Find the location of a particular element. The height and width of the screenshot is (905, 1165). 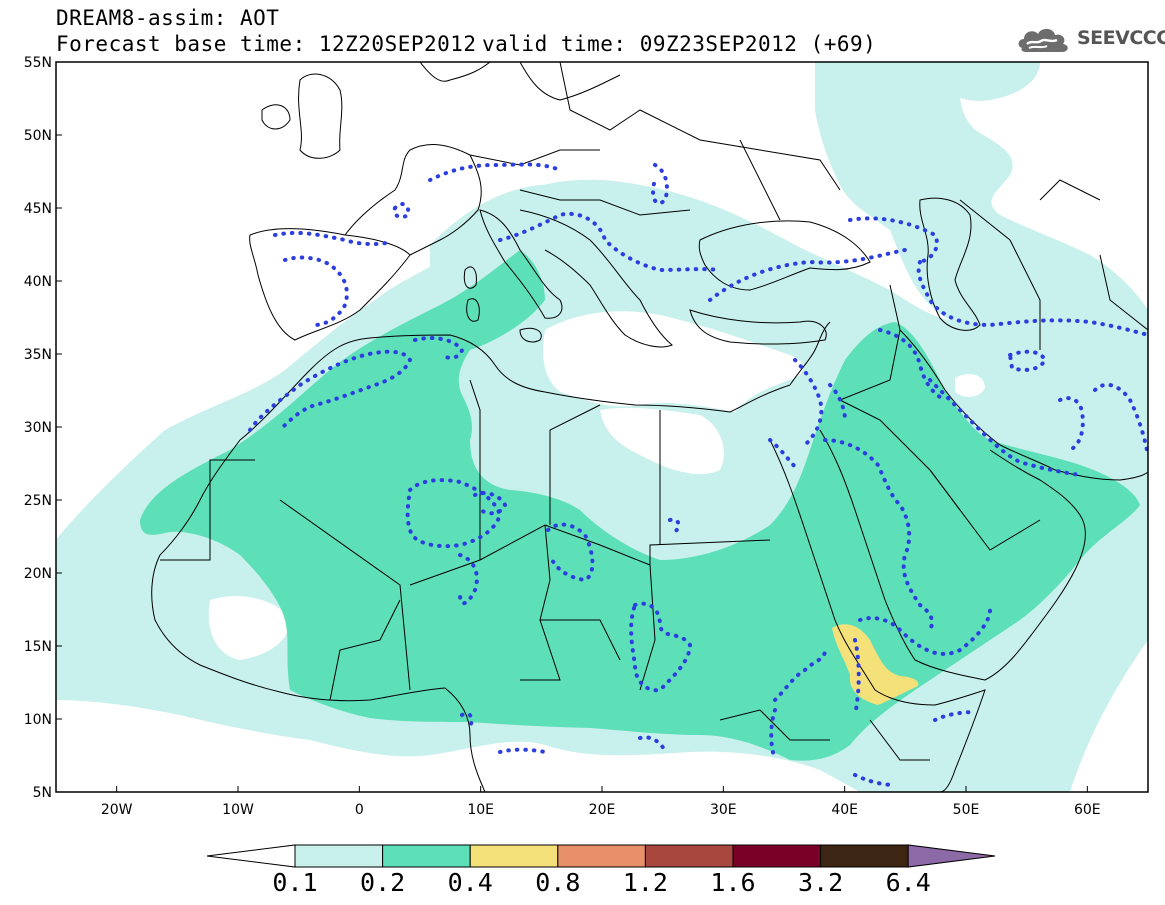

lon-label-10E: 10E is located at coordinates (480, 810).